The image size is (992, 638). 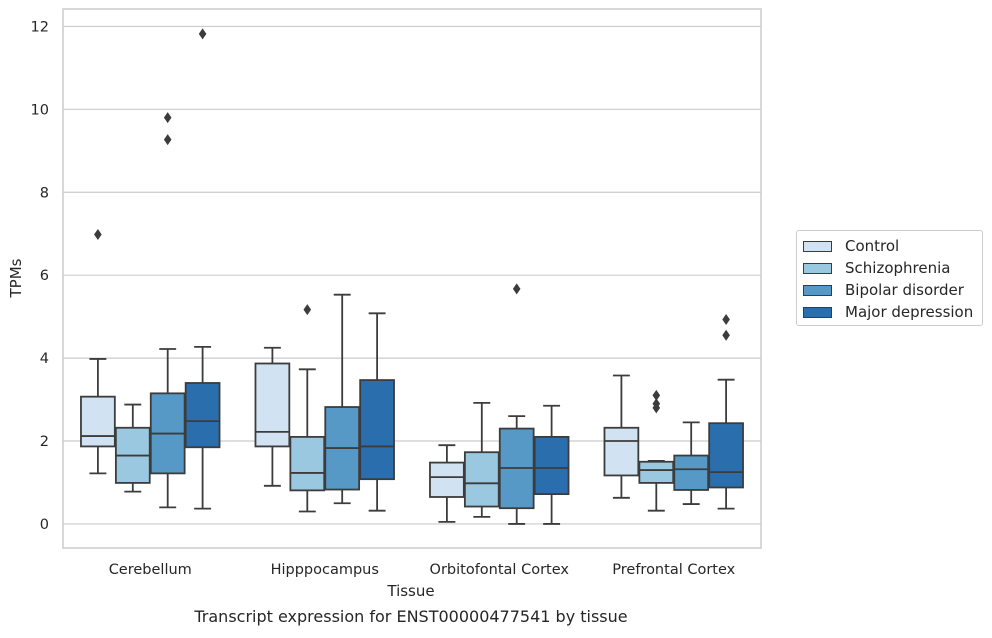 What do you see at coordinates (342, 399) in the screenshot?
I see `box-bipolar-disorder-hipppocampus` at bounding box center [342, 399].